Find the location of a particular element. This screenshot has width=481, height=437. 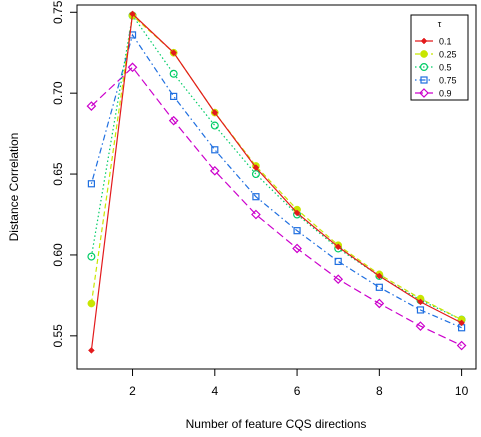

x-tick-label: 2 is located at coordinates (132, 391).